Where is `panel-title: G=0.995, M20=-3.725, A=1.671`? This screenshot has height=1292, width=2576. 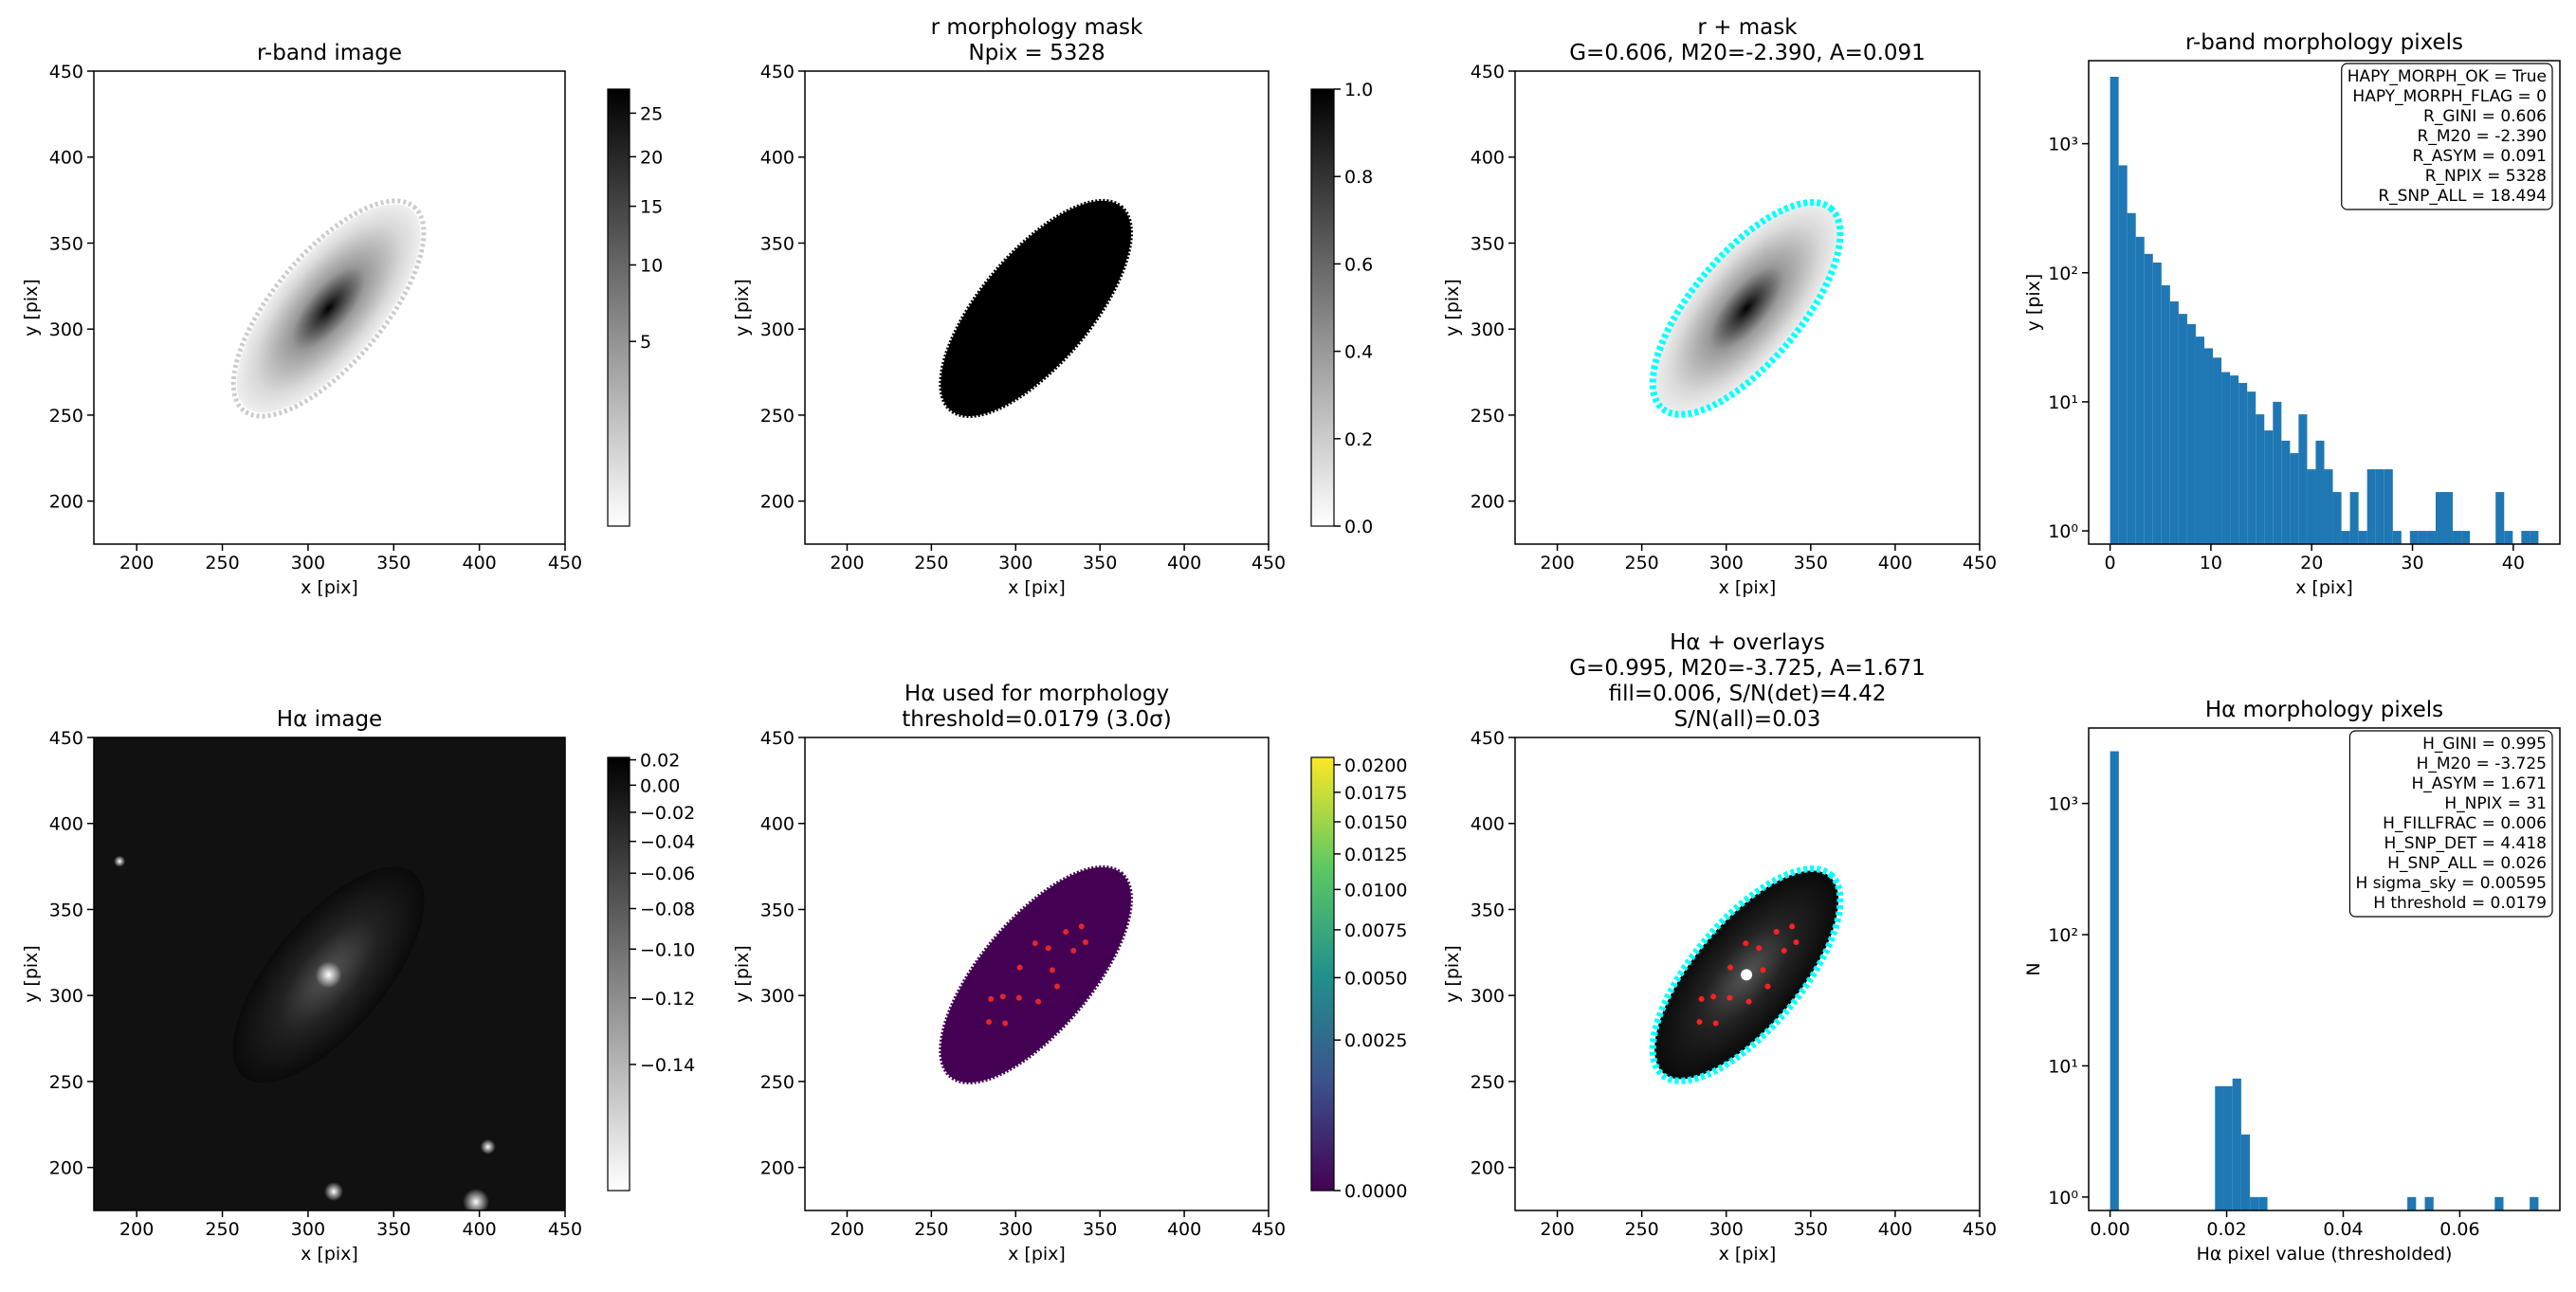
panel-title: G=0.995, M20=-3.725, A=1.671 is located at coordinates (1747, 668).